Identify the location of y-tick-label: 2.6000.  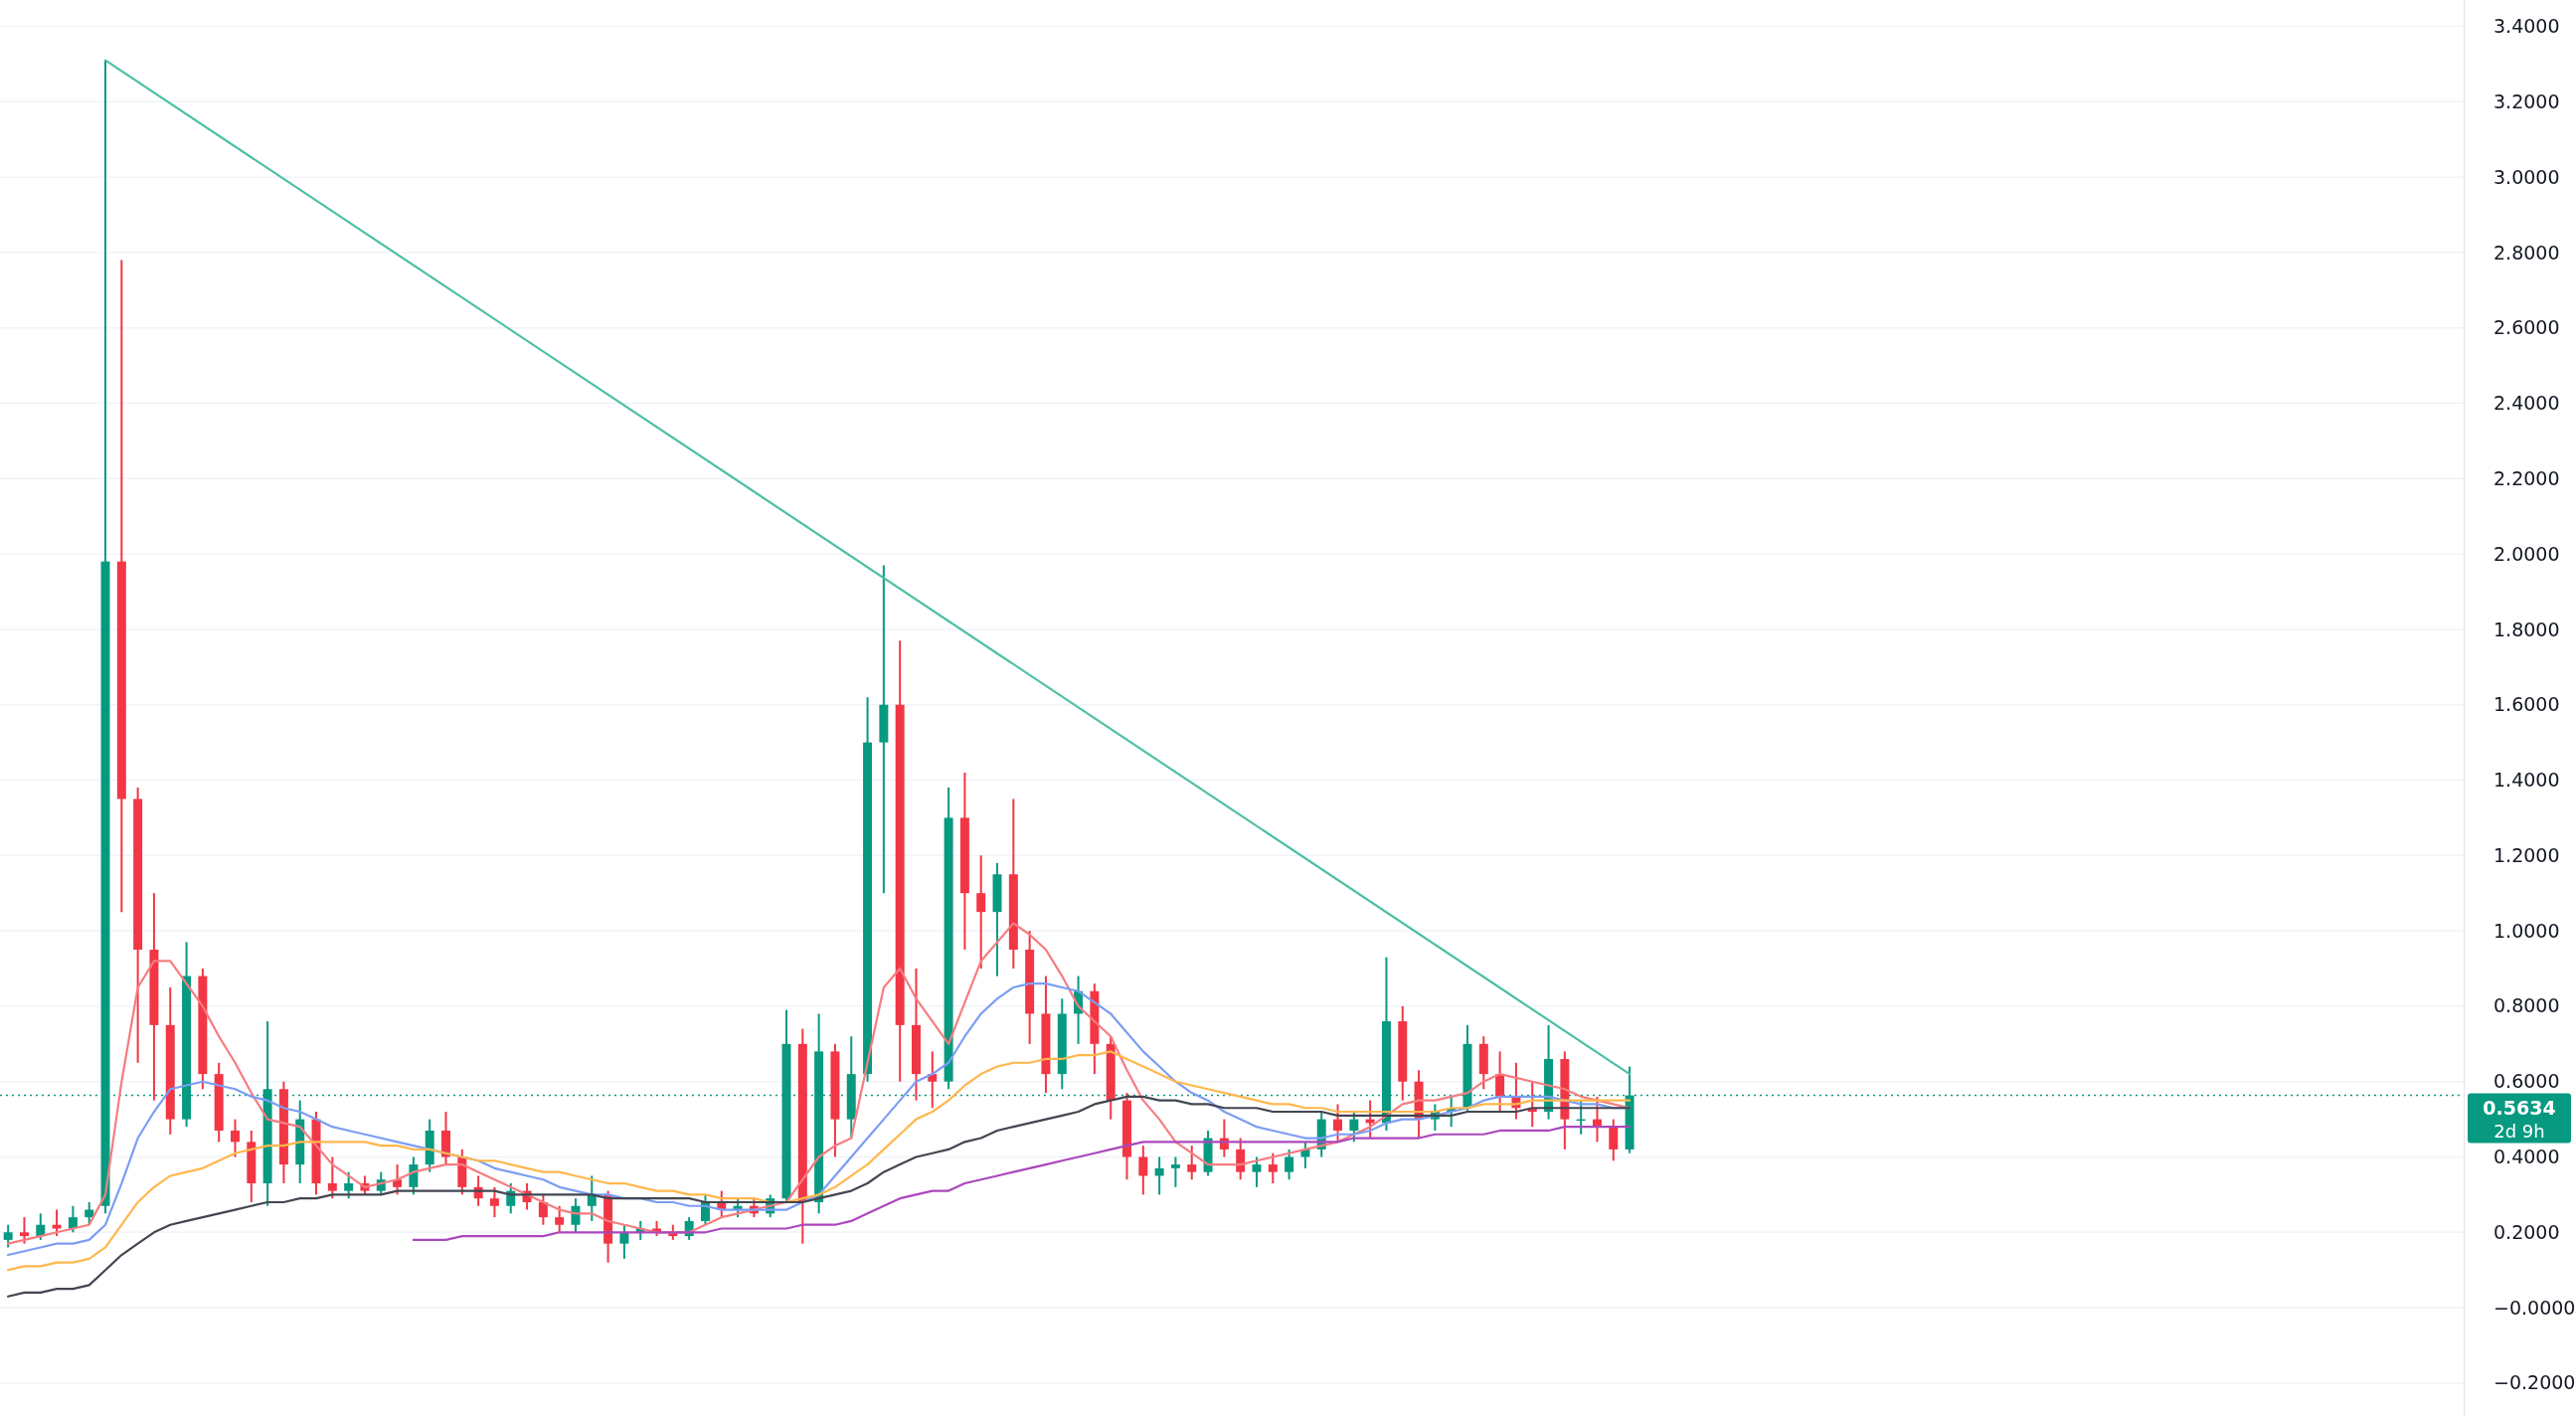
(2526, 327).